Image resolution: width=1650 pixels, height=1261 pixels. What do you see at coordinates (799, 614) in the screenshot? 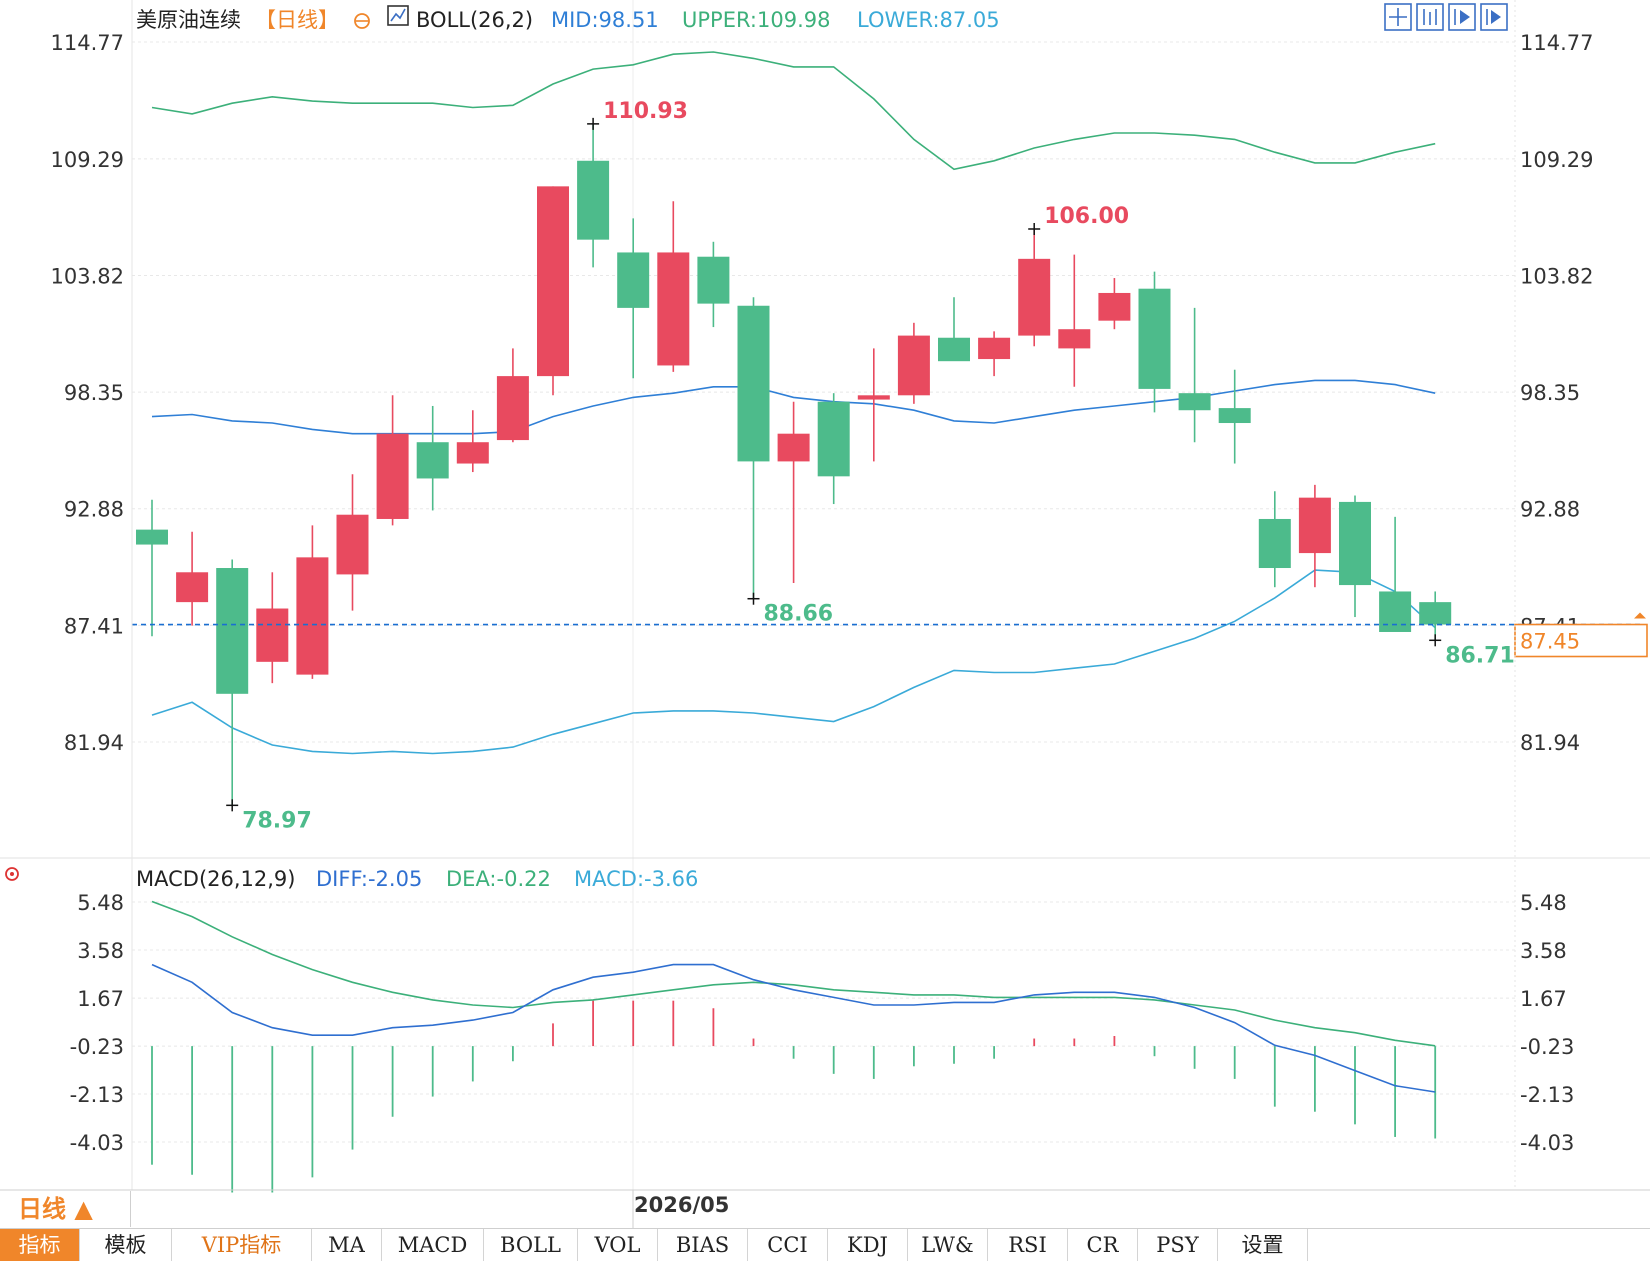
I see `annotation-label: 88.66` at bounding box center [799, 614].